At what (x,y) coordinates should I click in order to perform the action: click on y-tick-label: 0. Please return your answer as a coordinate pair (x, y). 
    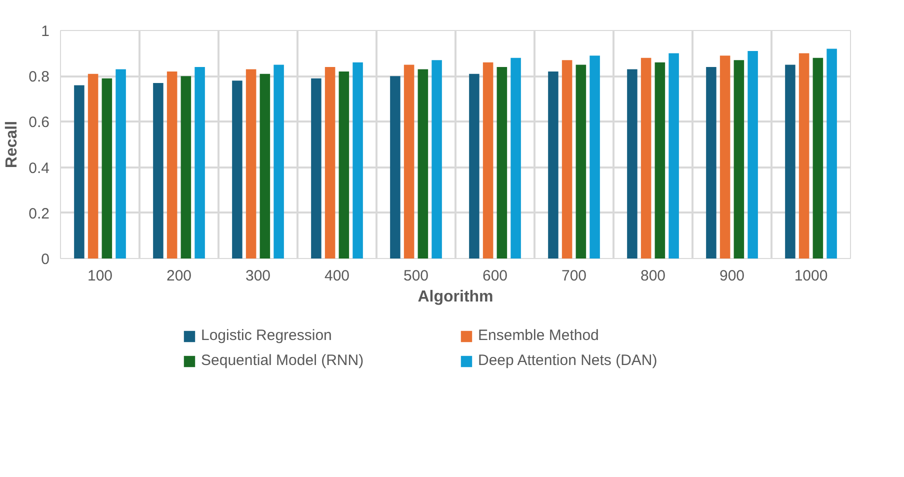
    Looking at the image, I should click on (45, 259).